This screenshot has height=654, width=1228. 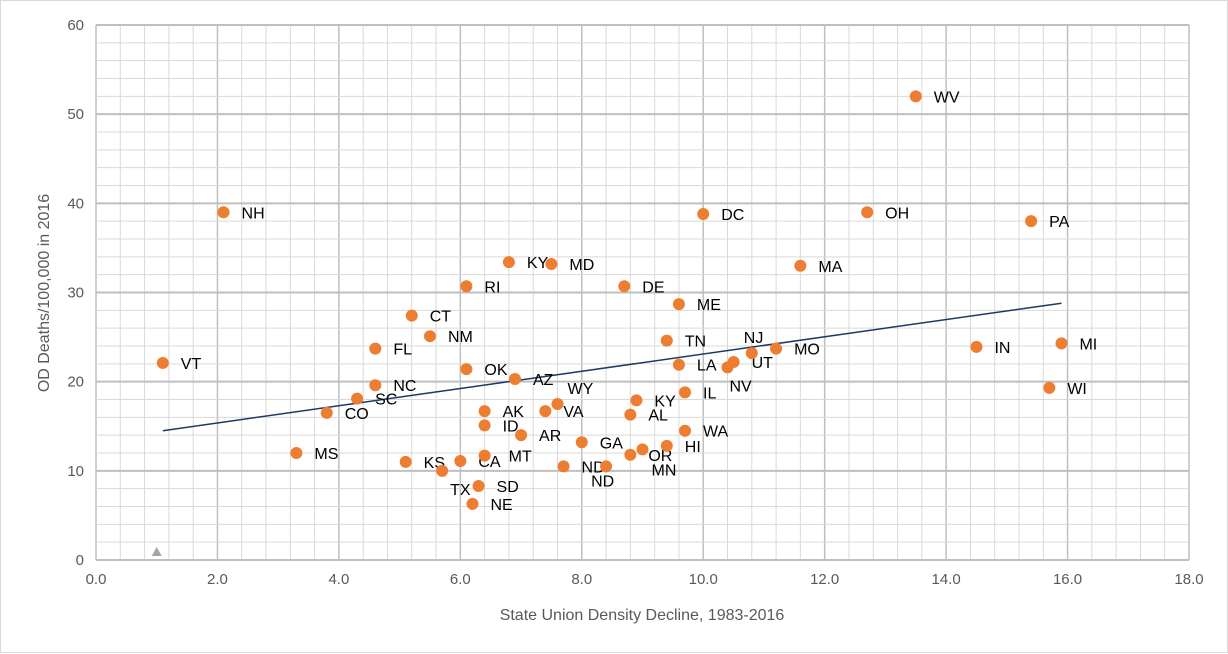 I want to click on data-label: MT, so click(x=520, y=457).